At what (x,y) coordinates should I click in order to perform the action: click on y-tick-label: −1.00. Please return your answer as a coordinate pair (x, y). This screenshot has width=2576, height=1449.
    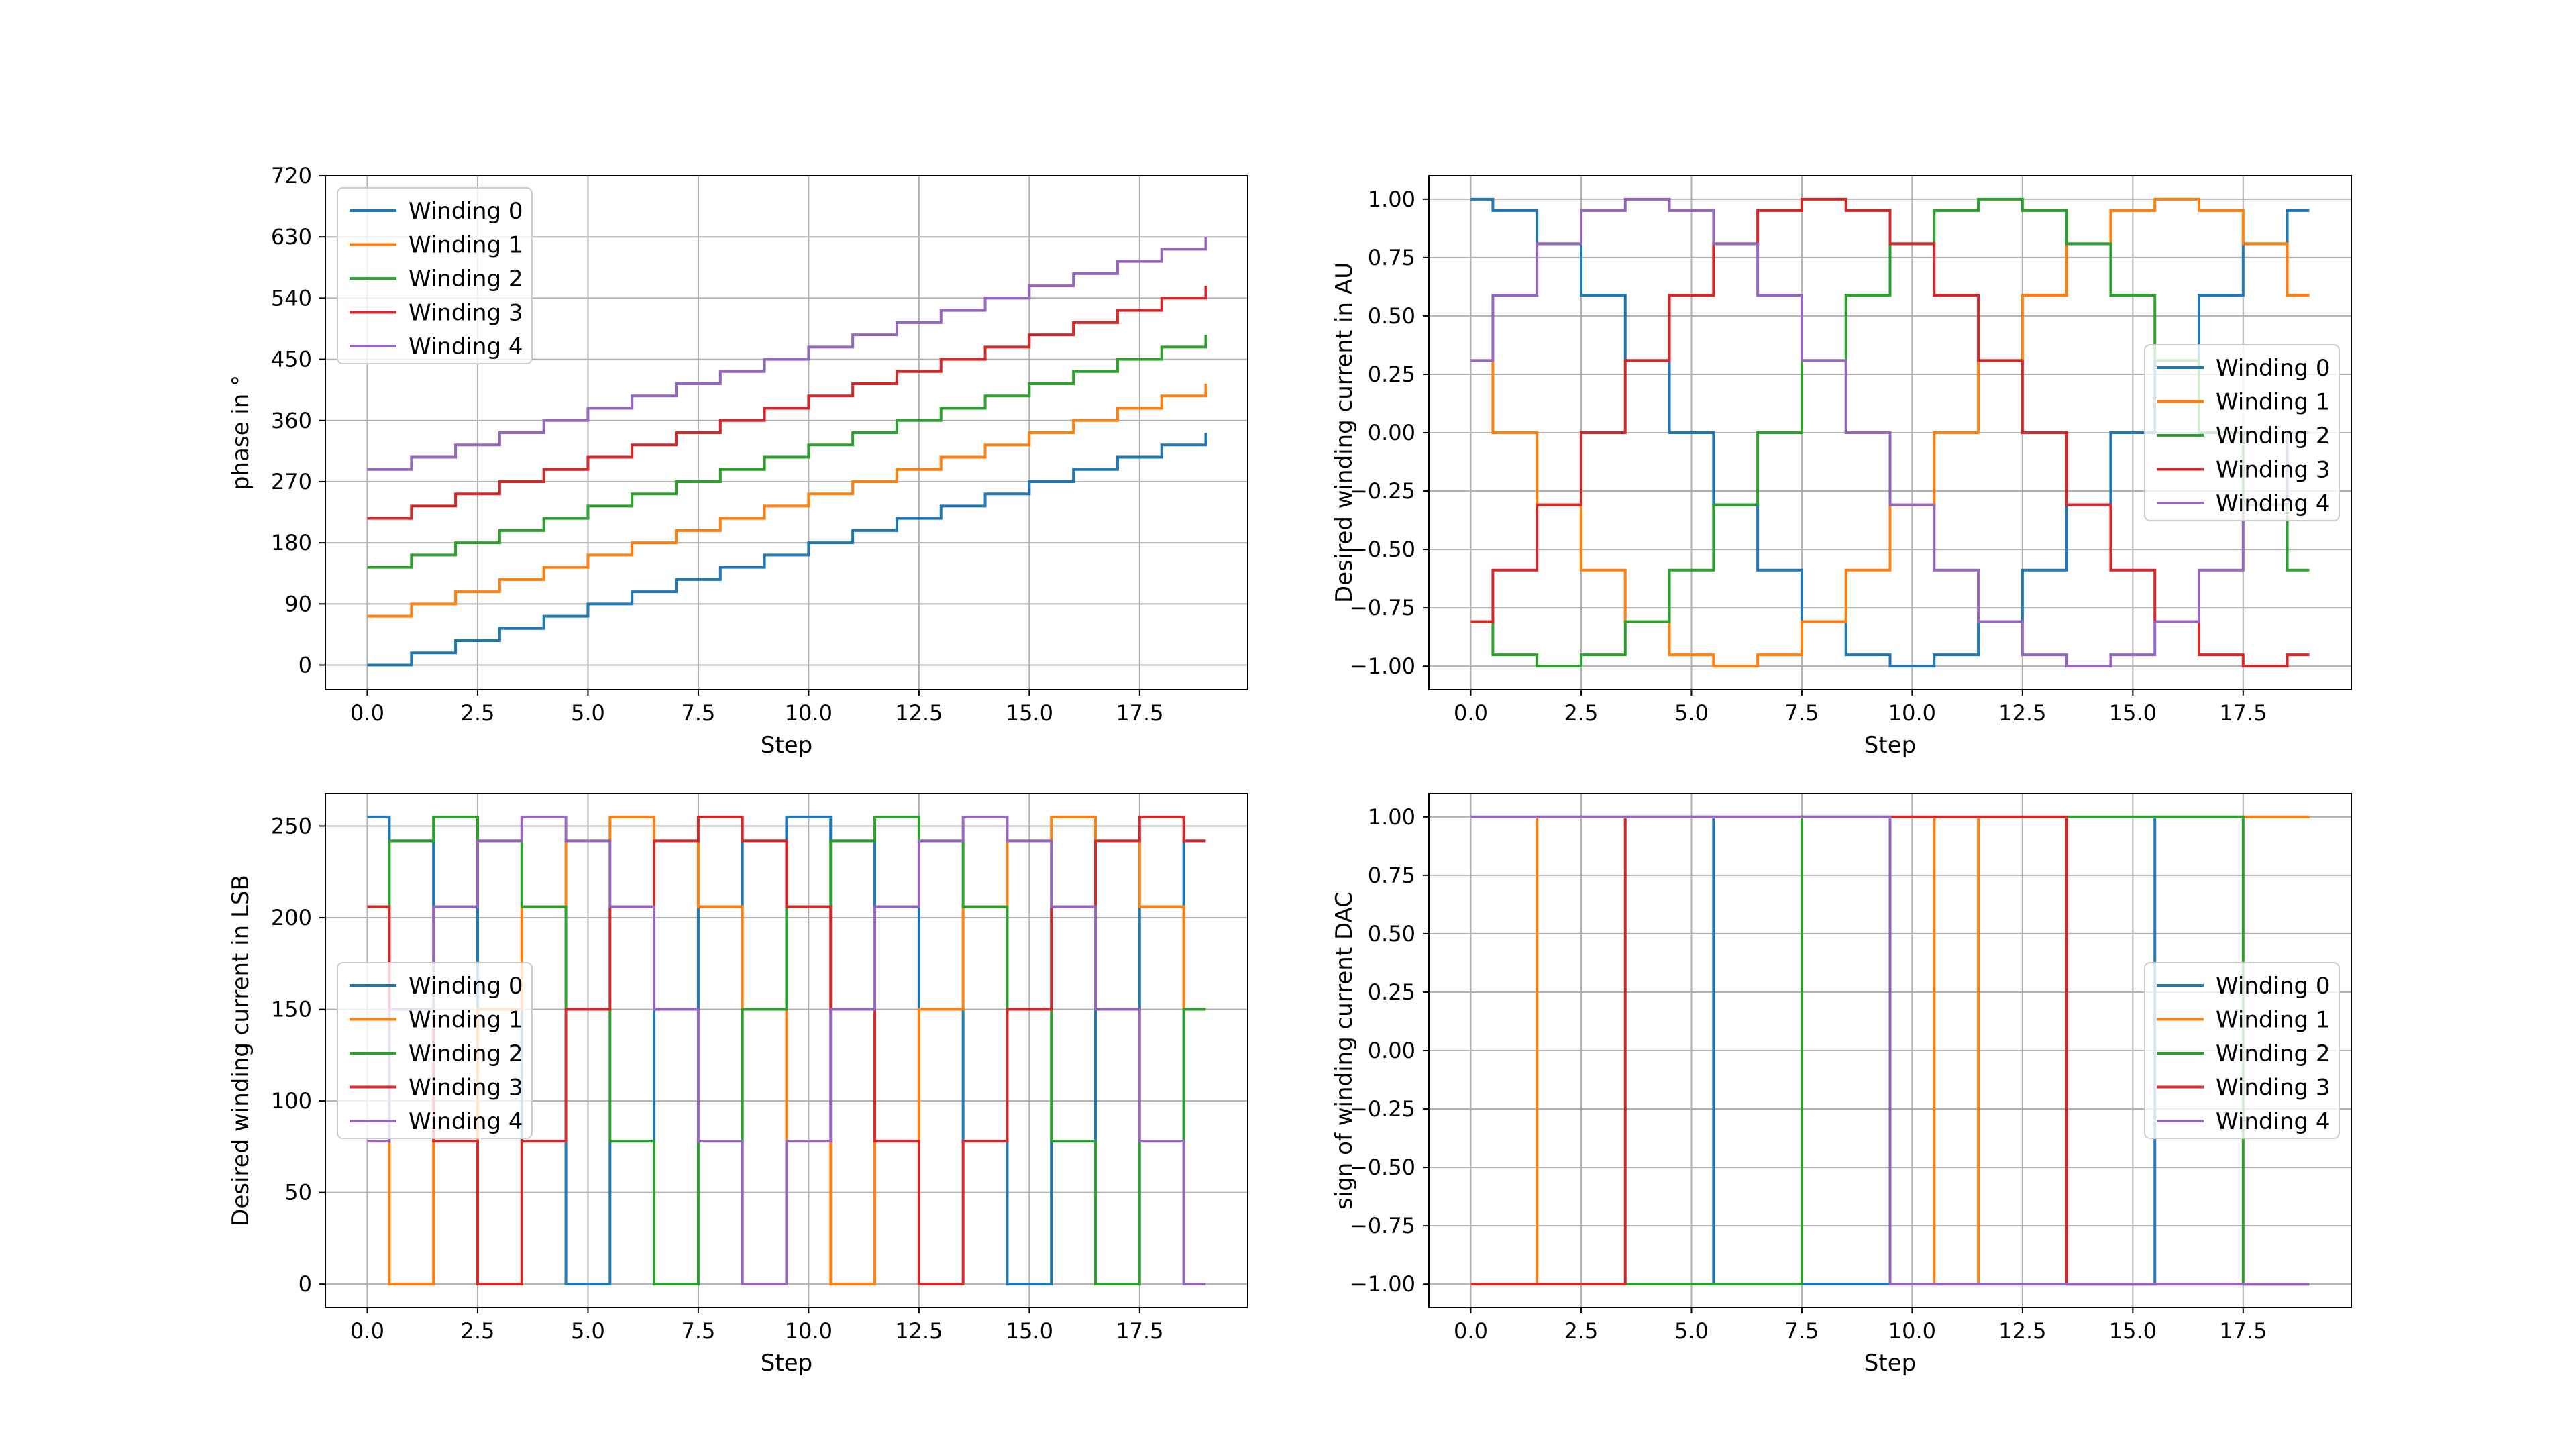
    Looking at the image, I should click on (1382, 666).